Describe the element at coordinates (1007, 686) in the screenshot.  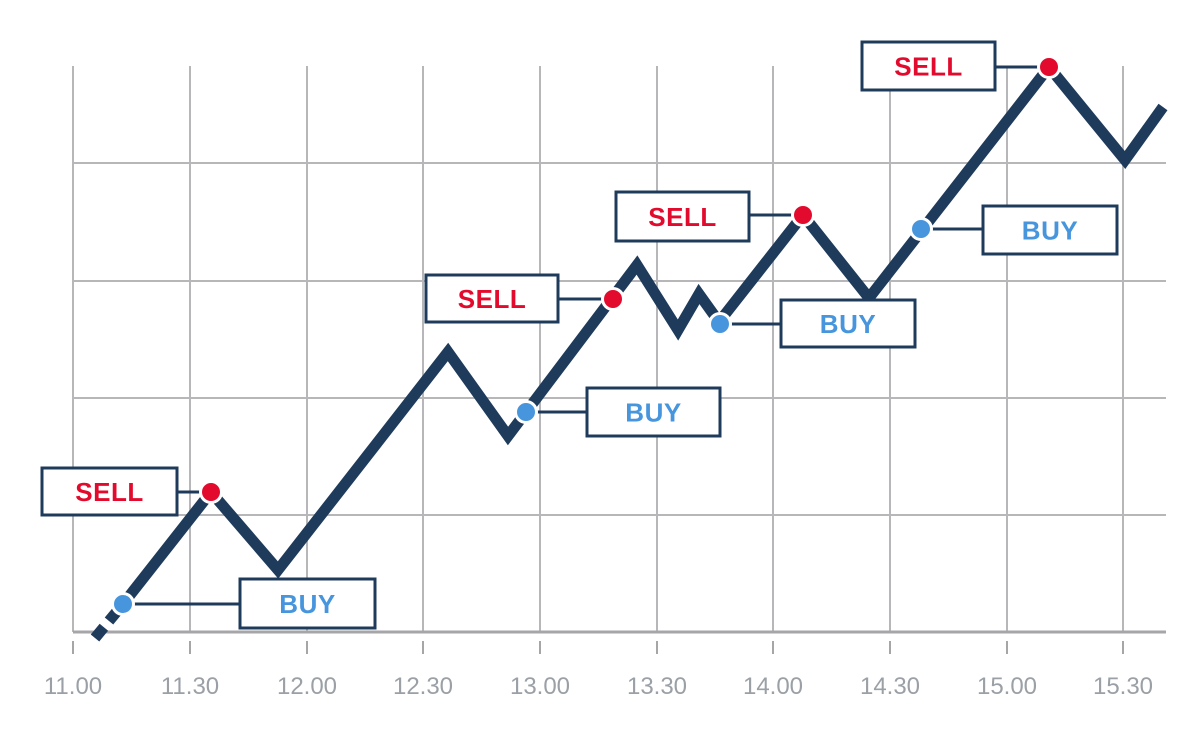
I see `x-axis-tick-label: 15.00` at that location.